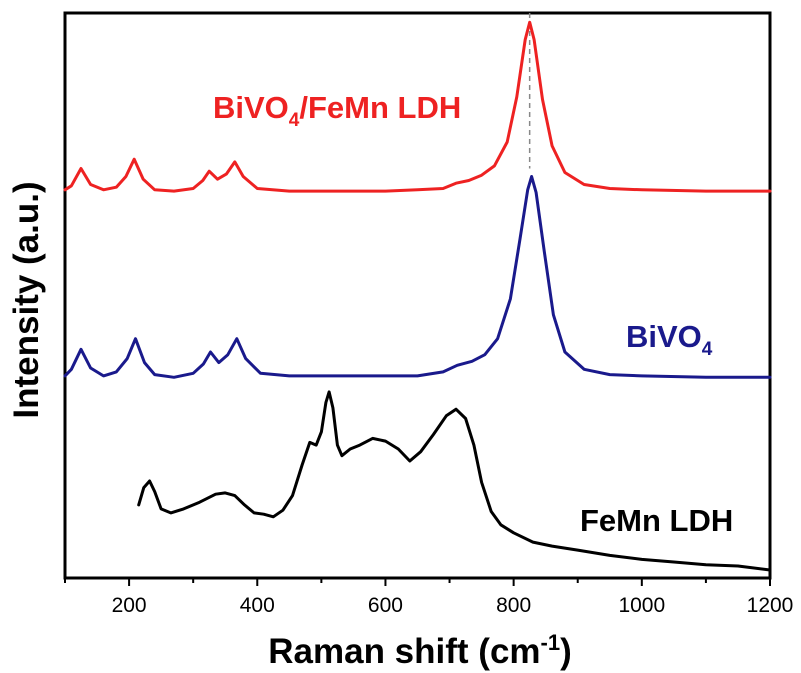 The height and width of the screenshot is (673, 801). I want to click on x-tick-label: 400, so click(257, 605).